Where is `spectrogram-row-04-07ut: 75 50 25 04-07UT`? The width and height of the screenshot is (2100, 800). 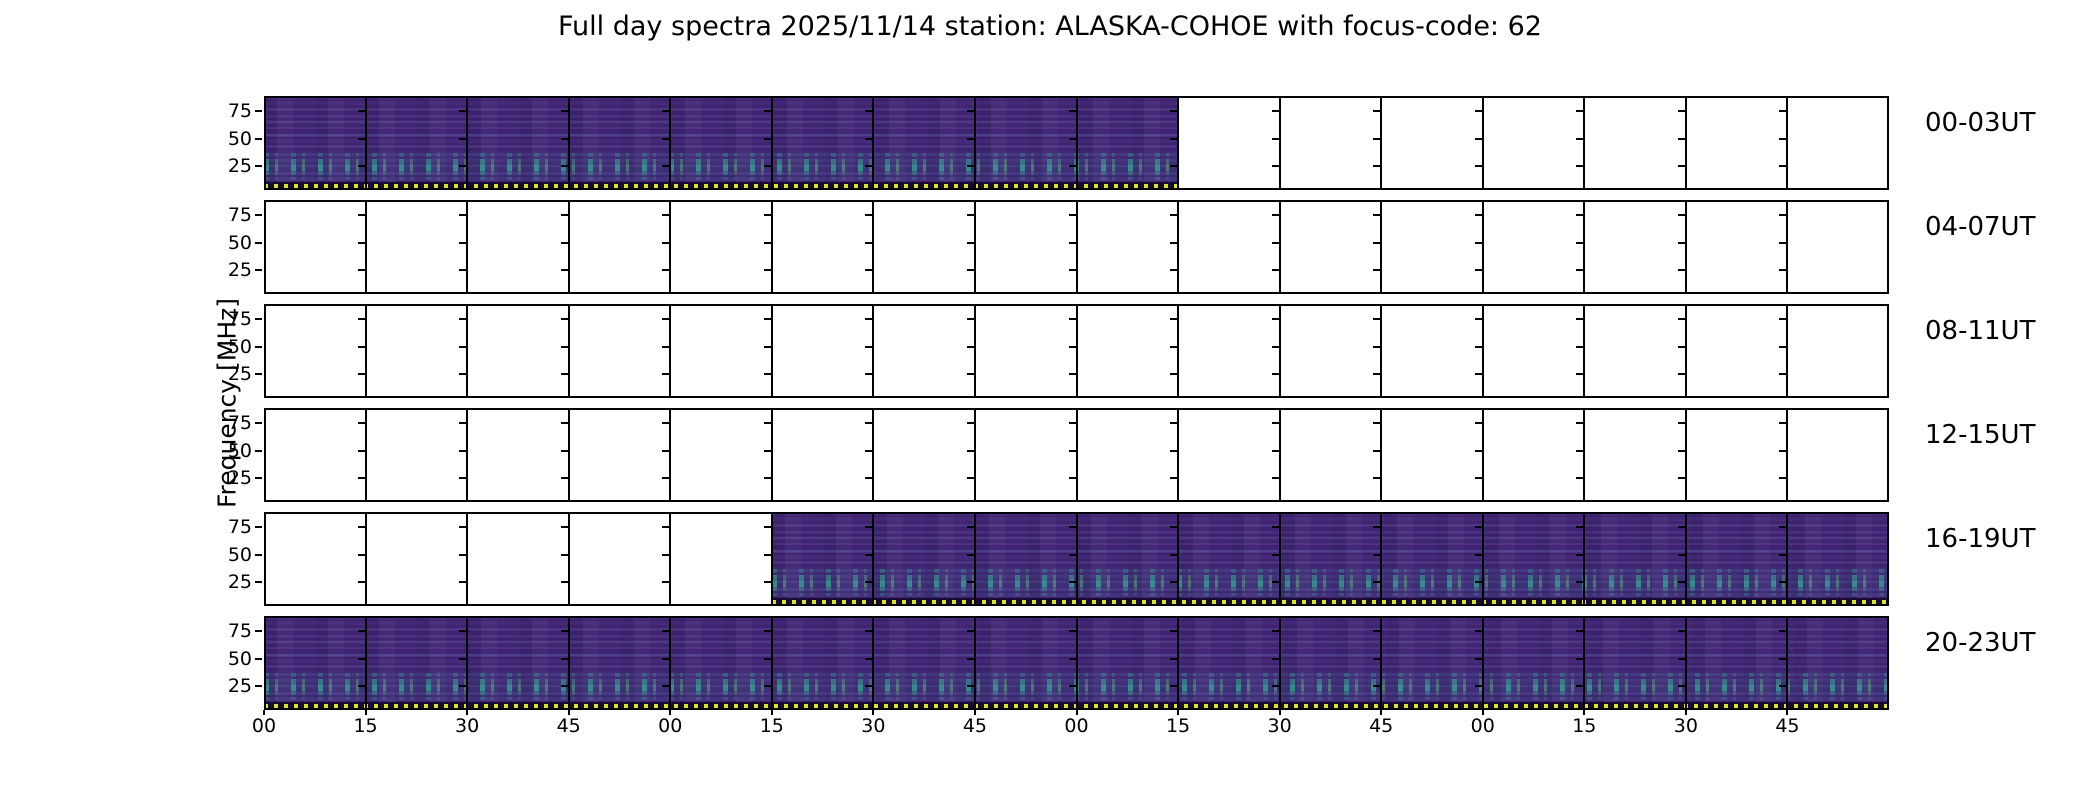
spectrogram-row-04-07ut: 75 50 25 04-07UT is located at coordinates (1131, 247).